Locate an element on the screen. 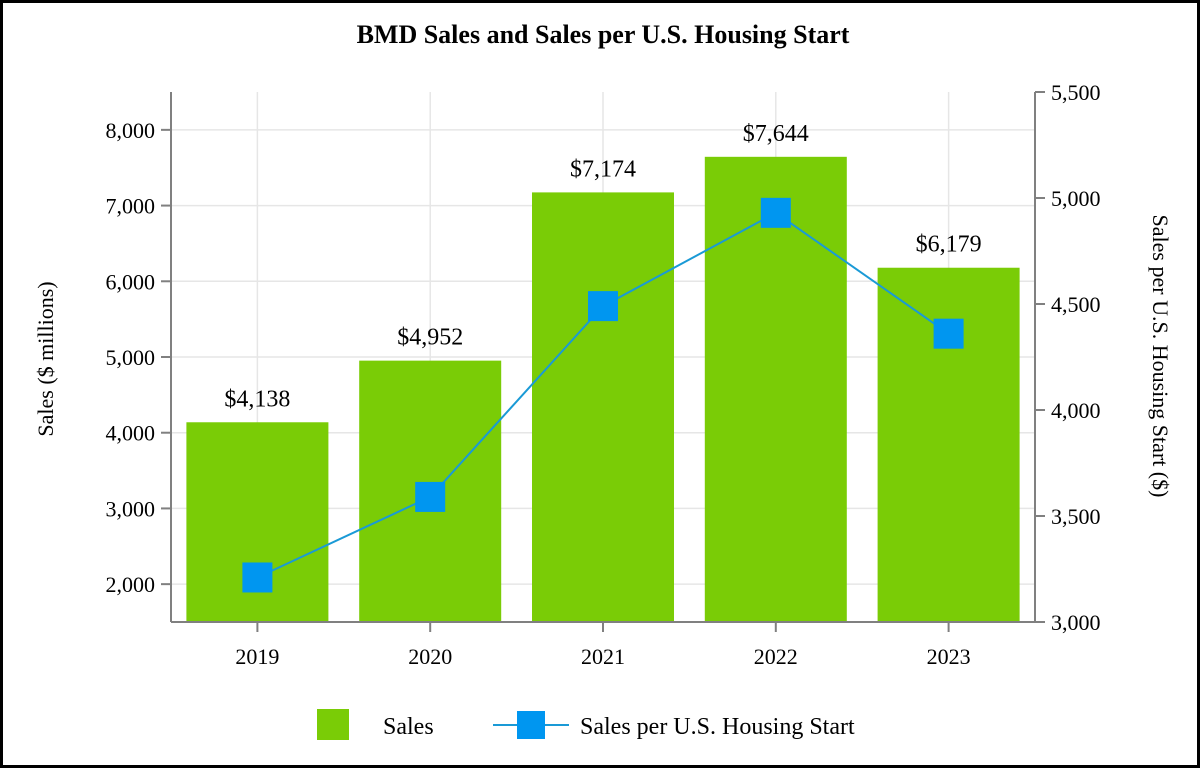 This screenshot has width=1200, height=771. y2-tick-label-5: 5,500 is located at coordinates (1076, 92).